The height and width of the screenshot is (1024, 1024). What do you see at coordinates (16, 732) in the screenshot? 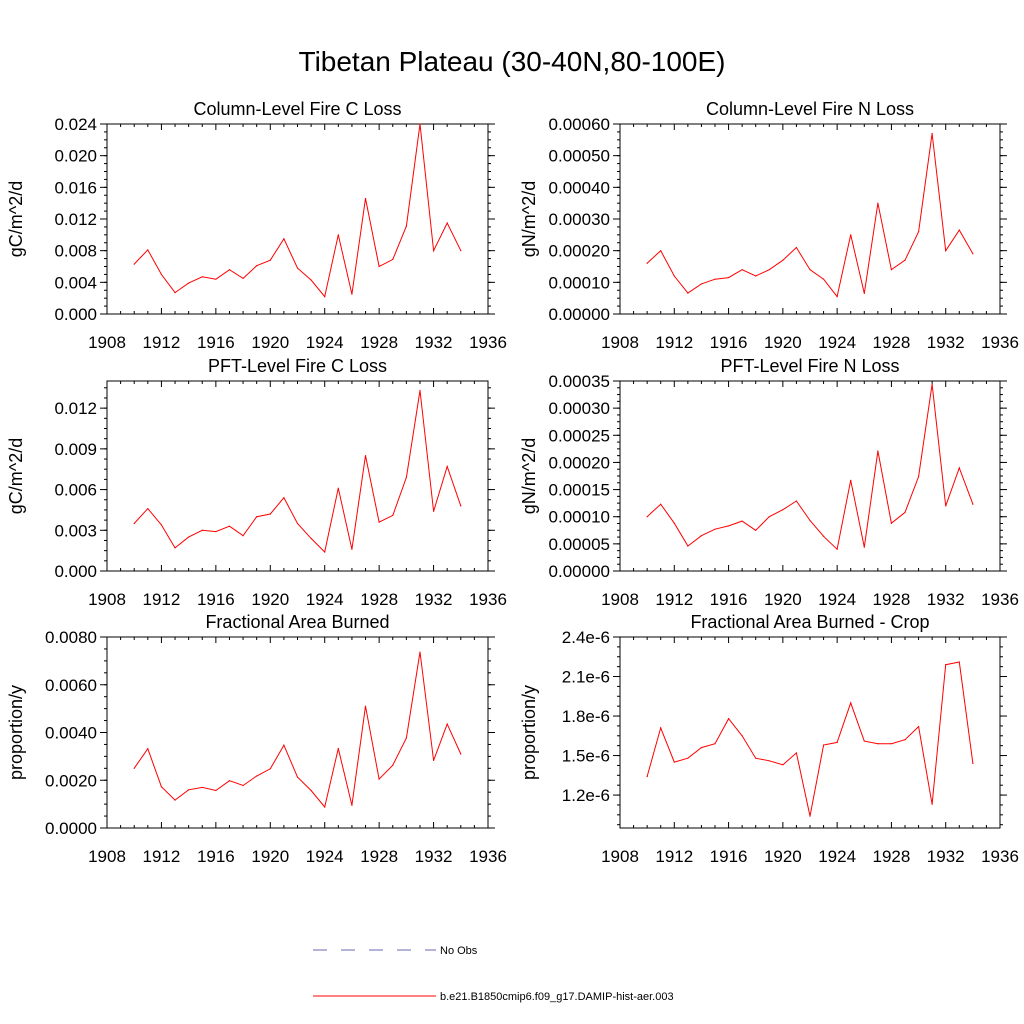
I see `y-axis-label: proportion/y` at bounding box center [16, 732].